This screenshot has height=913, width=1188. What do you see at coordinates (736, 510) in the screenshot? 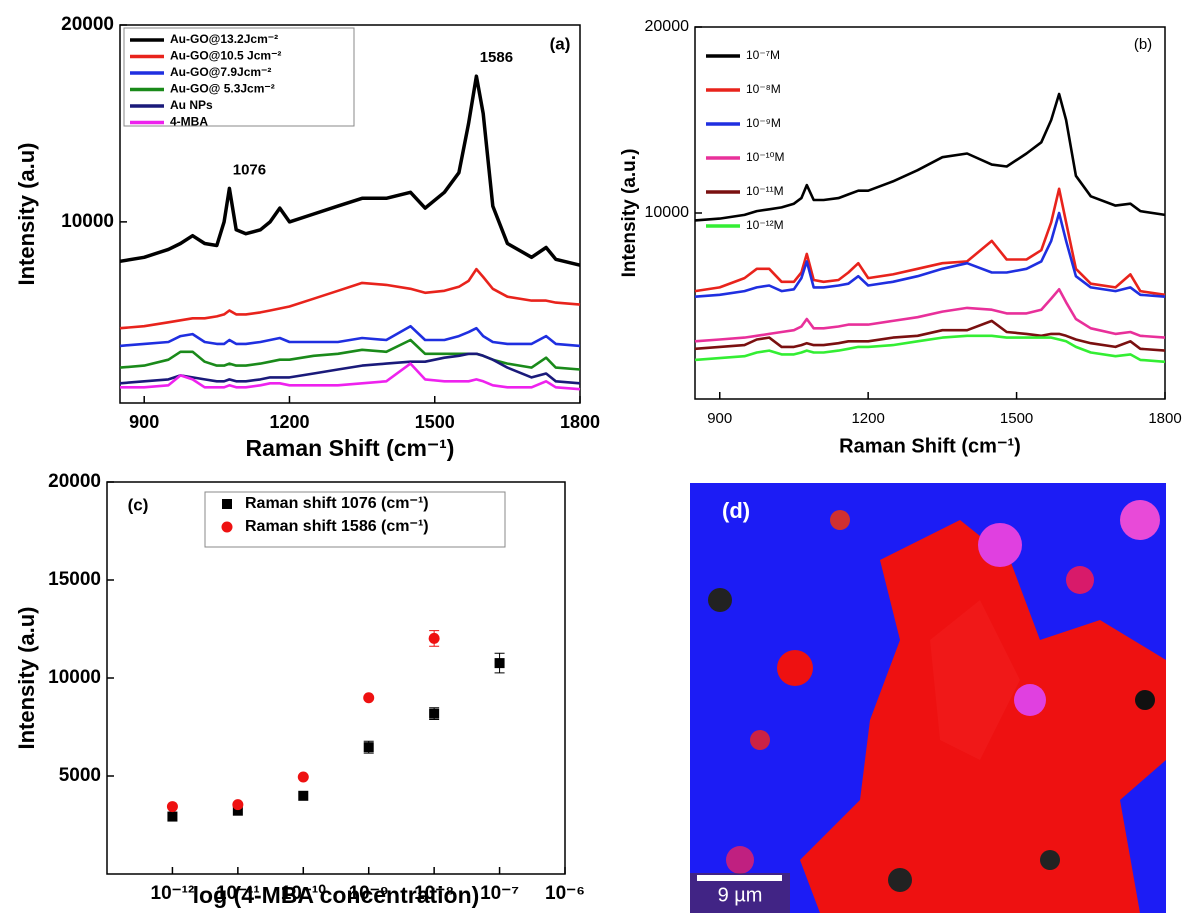
I see `panel-label: (d)` at bounding box center [736, 510].